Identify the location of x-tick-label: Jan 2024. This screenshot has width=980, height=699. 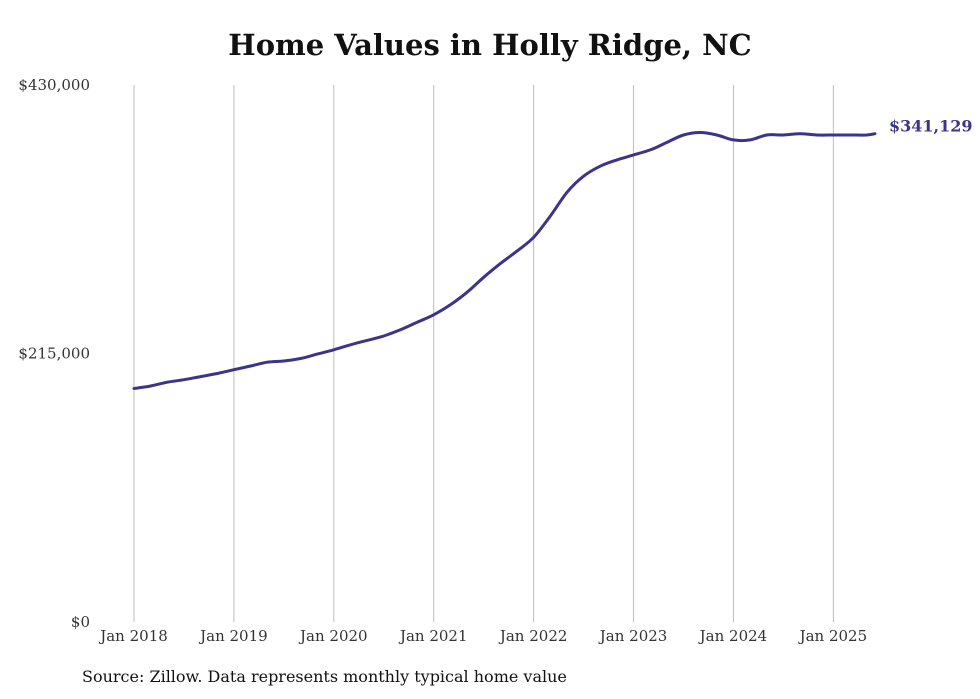
(733, 636).